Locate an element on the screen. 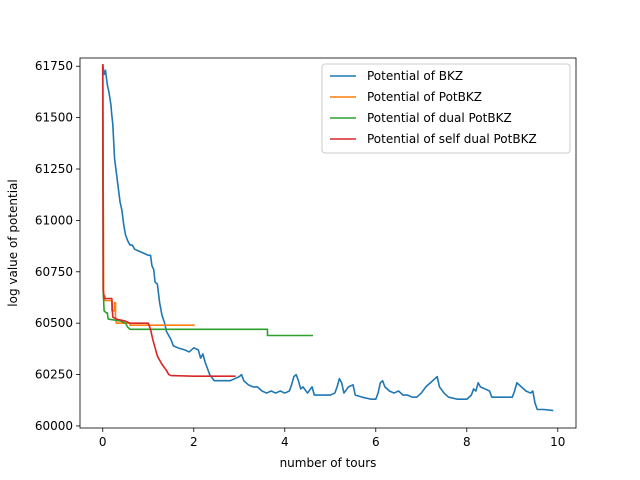 The width and height of the screenshot is (640, 480). legend-box is located at coordinates (446, 108).